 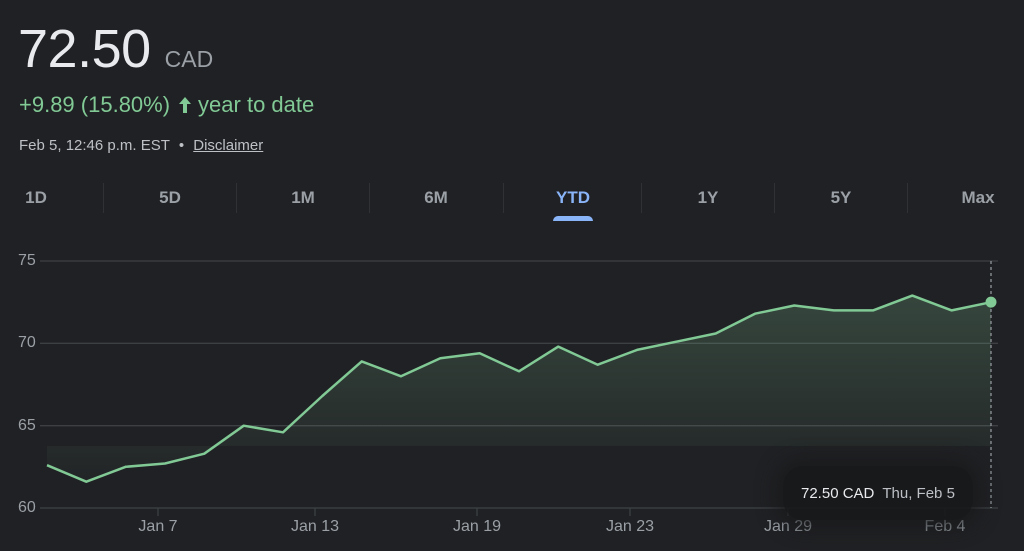 What do you see at coordinates (94, 145) in the screenshot?
I see `timestamp: Feb 5, 12:46 p.m. EST` at bounding box center [94, 145].